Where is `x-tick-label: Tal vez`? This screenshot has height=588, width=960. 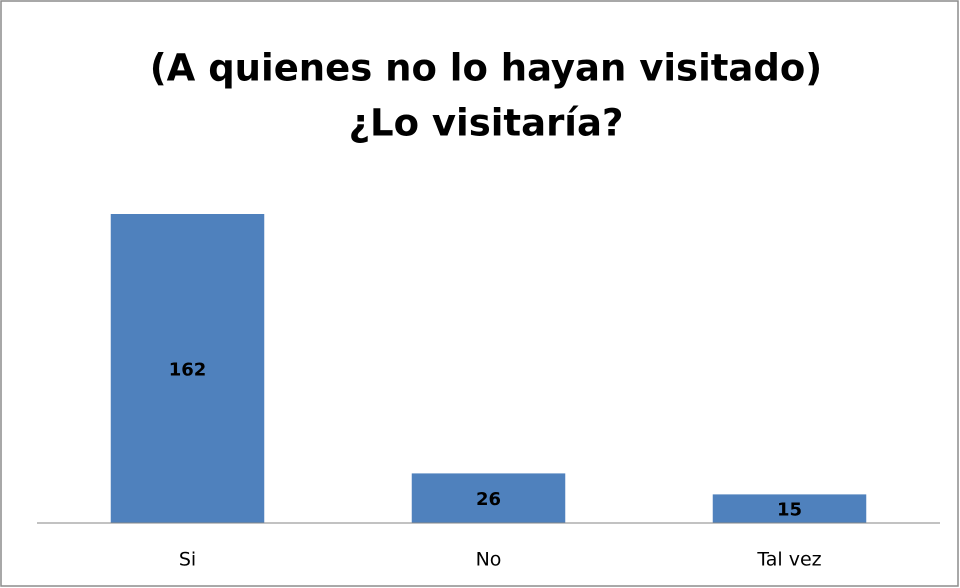
x-tick-label: Tal vez is located at coordinates (788, 560).